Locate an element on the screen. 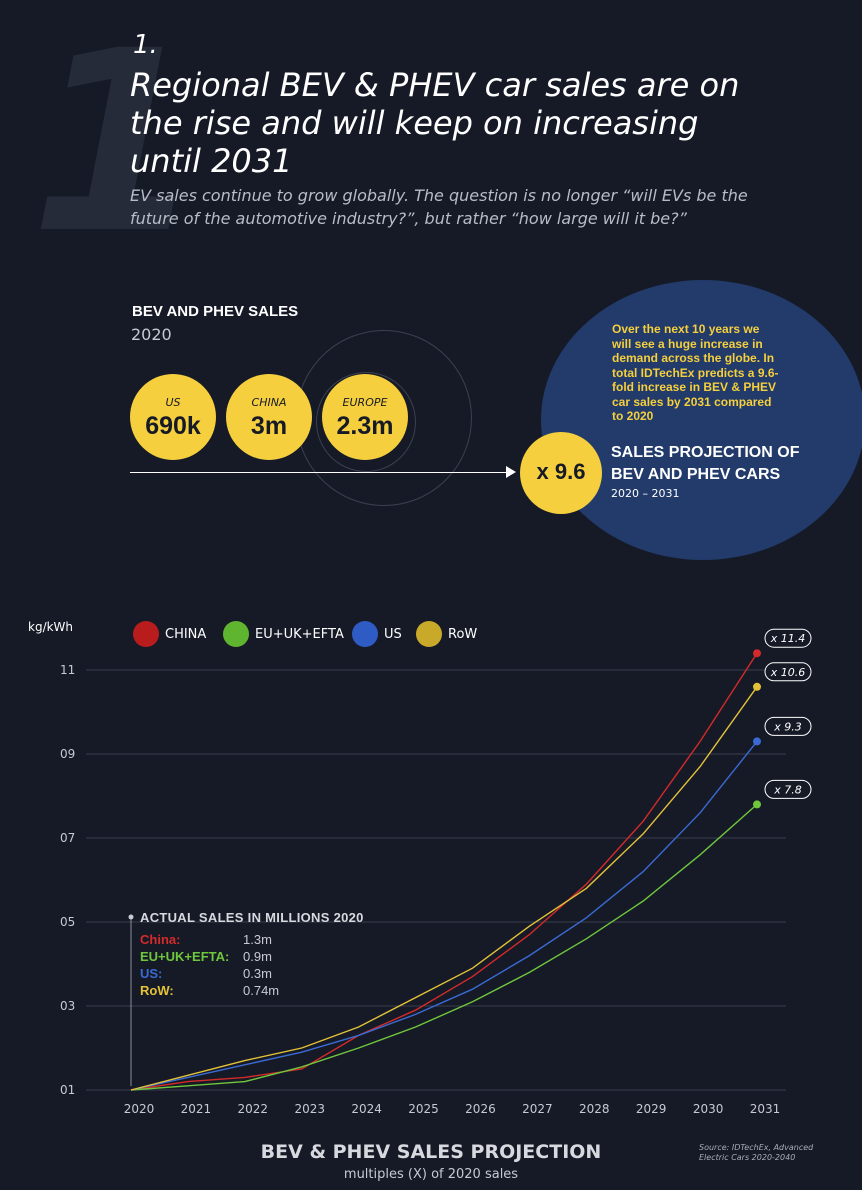 The image size is (862, 1190). actual-sales-value: 0.3m is located at coordinates (257, 973).